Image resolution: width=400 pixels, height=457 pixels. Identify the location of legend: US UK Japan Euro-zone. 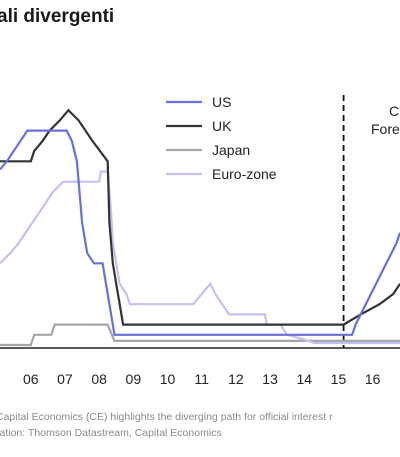
(221, 138).